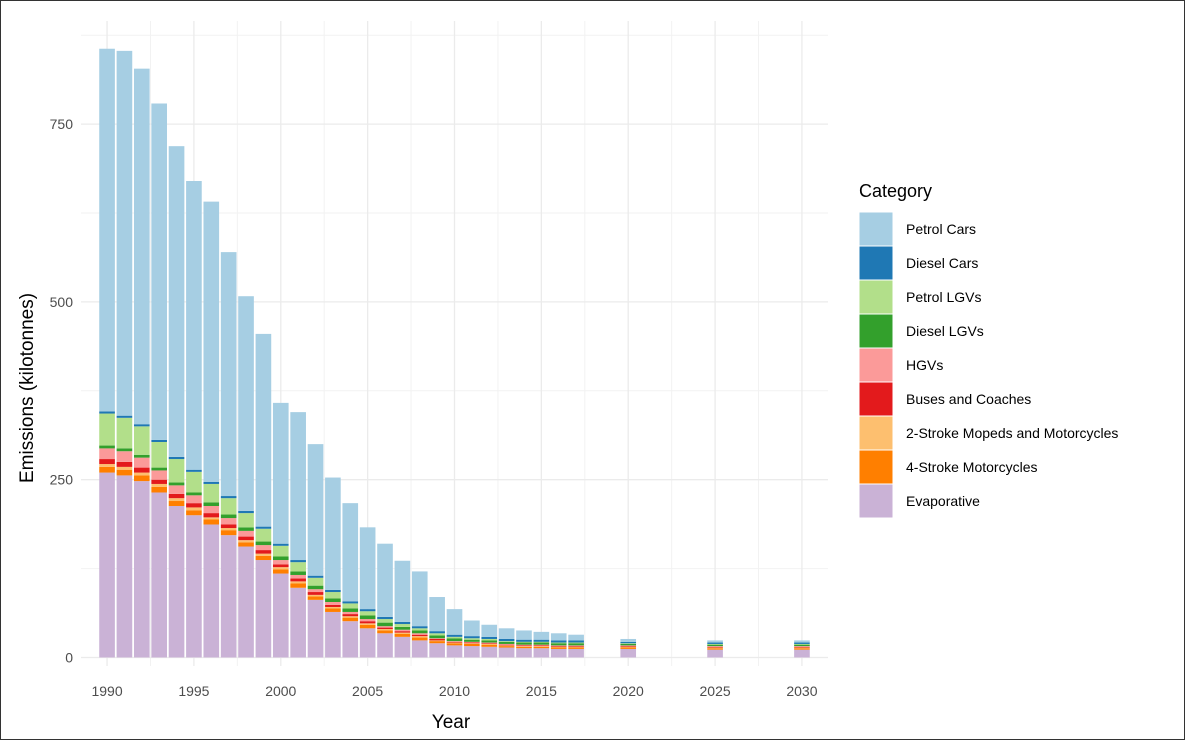 The height and width of the screenshot is (741, 1185). What do you see at coordinates (971, 467) in the screenshot?
I see `legend-label: 4-Stroke Motorcycles` at bounding box center [971, 467].